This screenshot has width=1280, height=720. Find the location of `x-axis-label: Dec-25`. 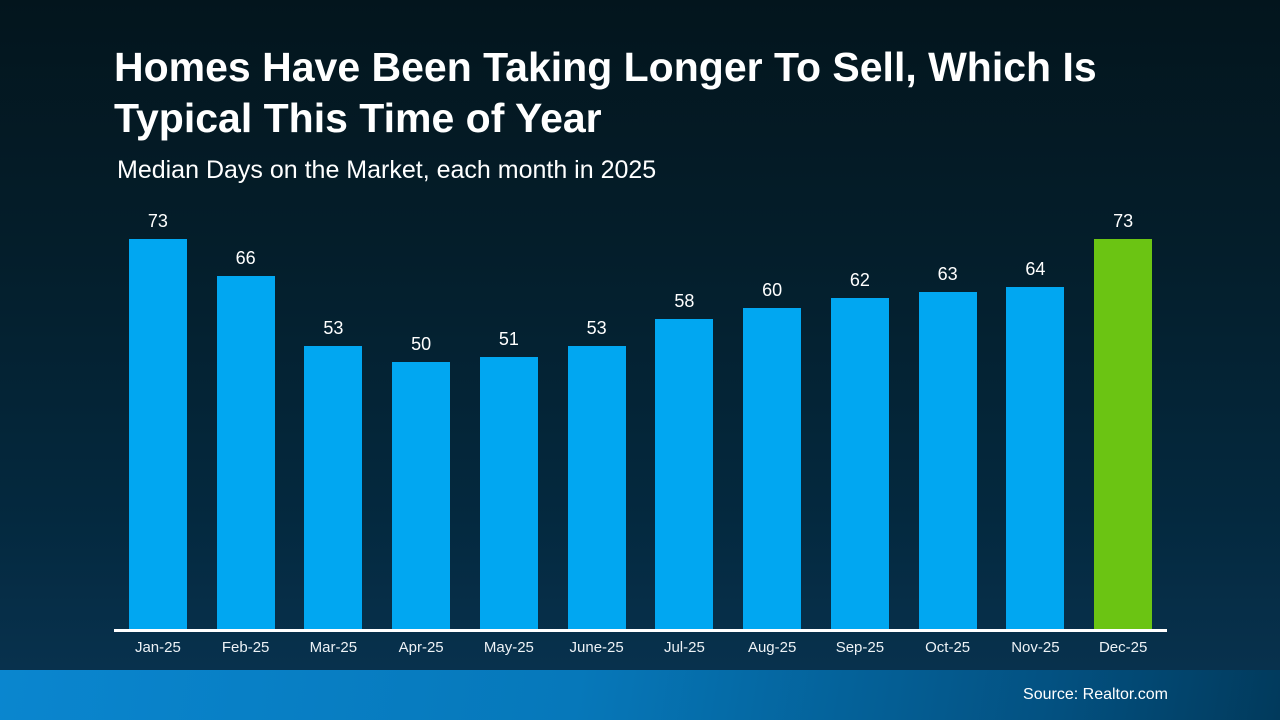

x-axis-label: Dec-25 is located at coordinates (1123, 647).